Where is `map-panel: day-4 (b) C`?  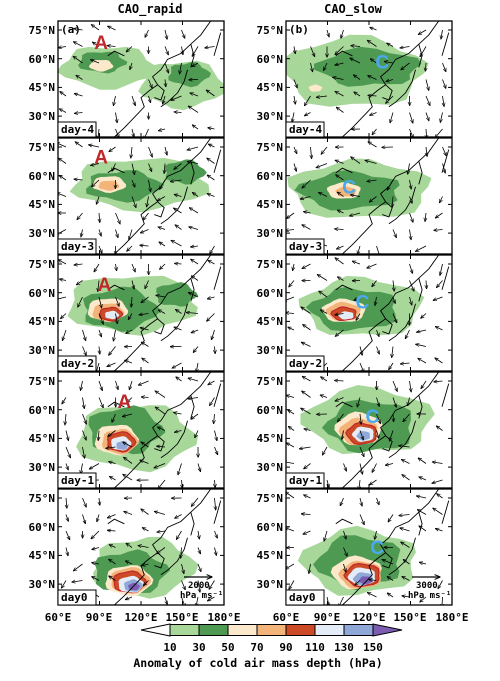 map-panel: day-4 (b) C is located at coordinates (365, 80).